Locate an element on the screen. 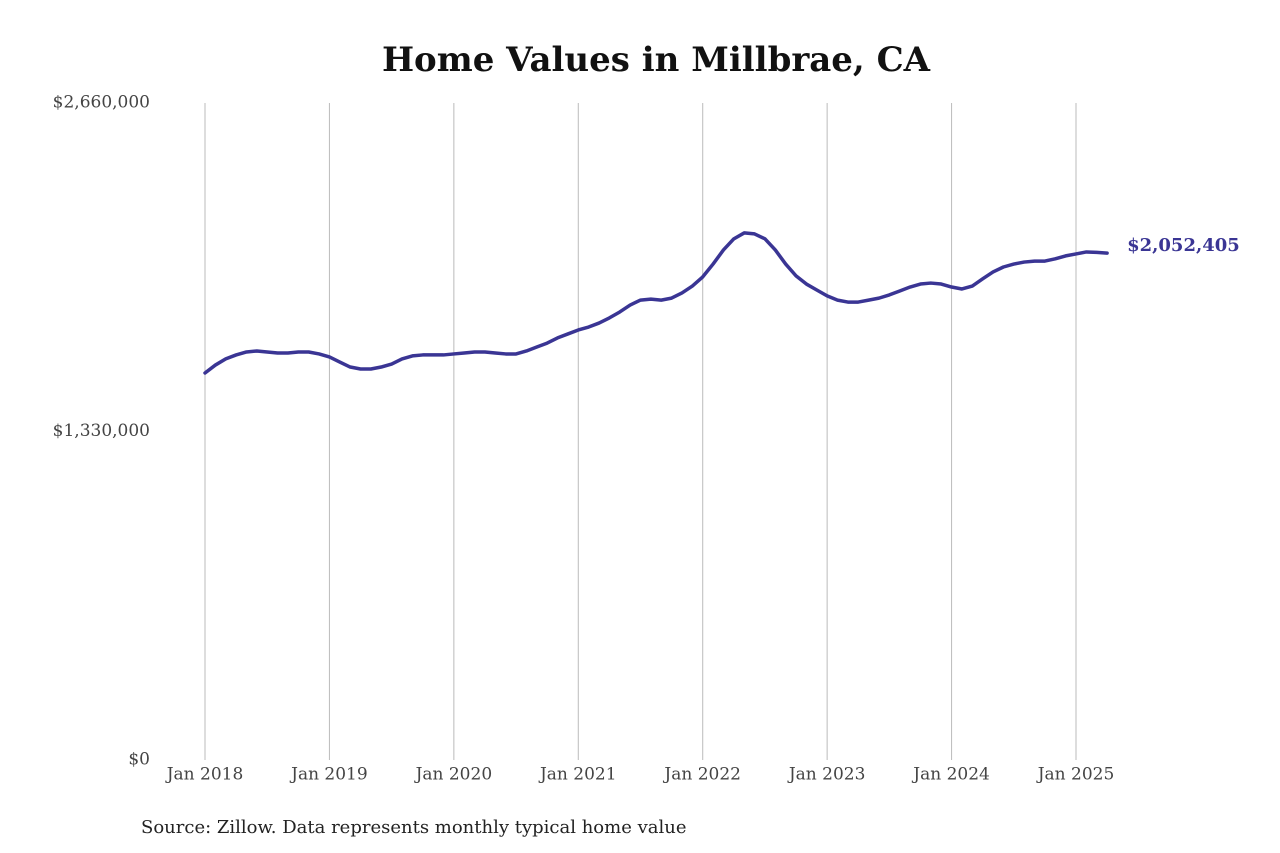 Image resolution: width=1280 pixels, height=853 pixels. x-tick-label: Jan 2021 is located at coordinates (577, 775).